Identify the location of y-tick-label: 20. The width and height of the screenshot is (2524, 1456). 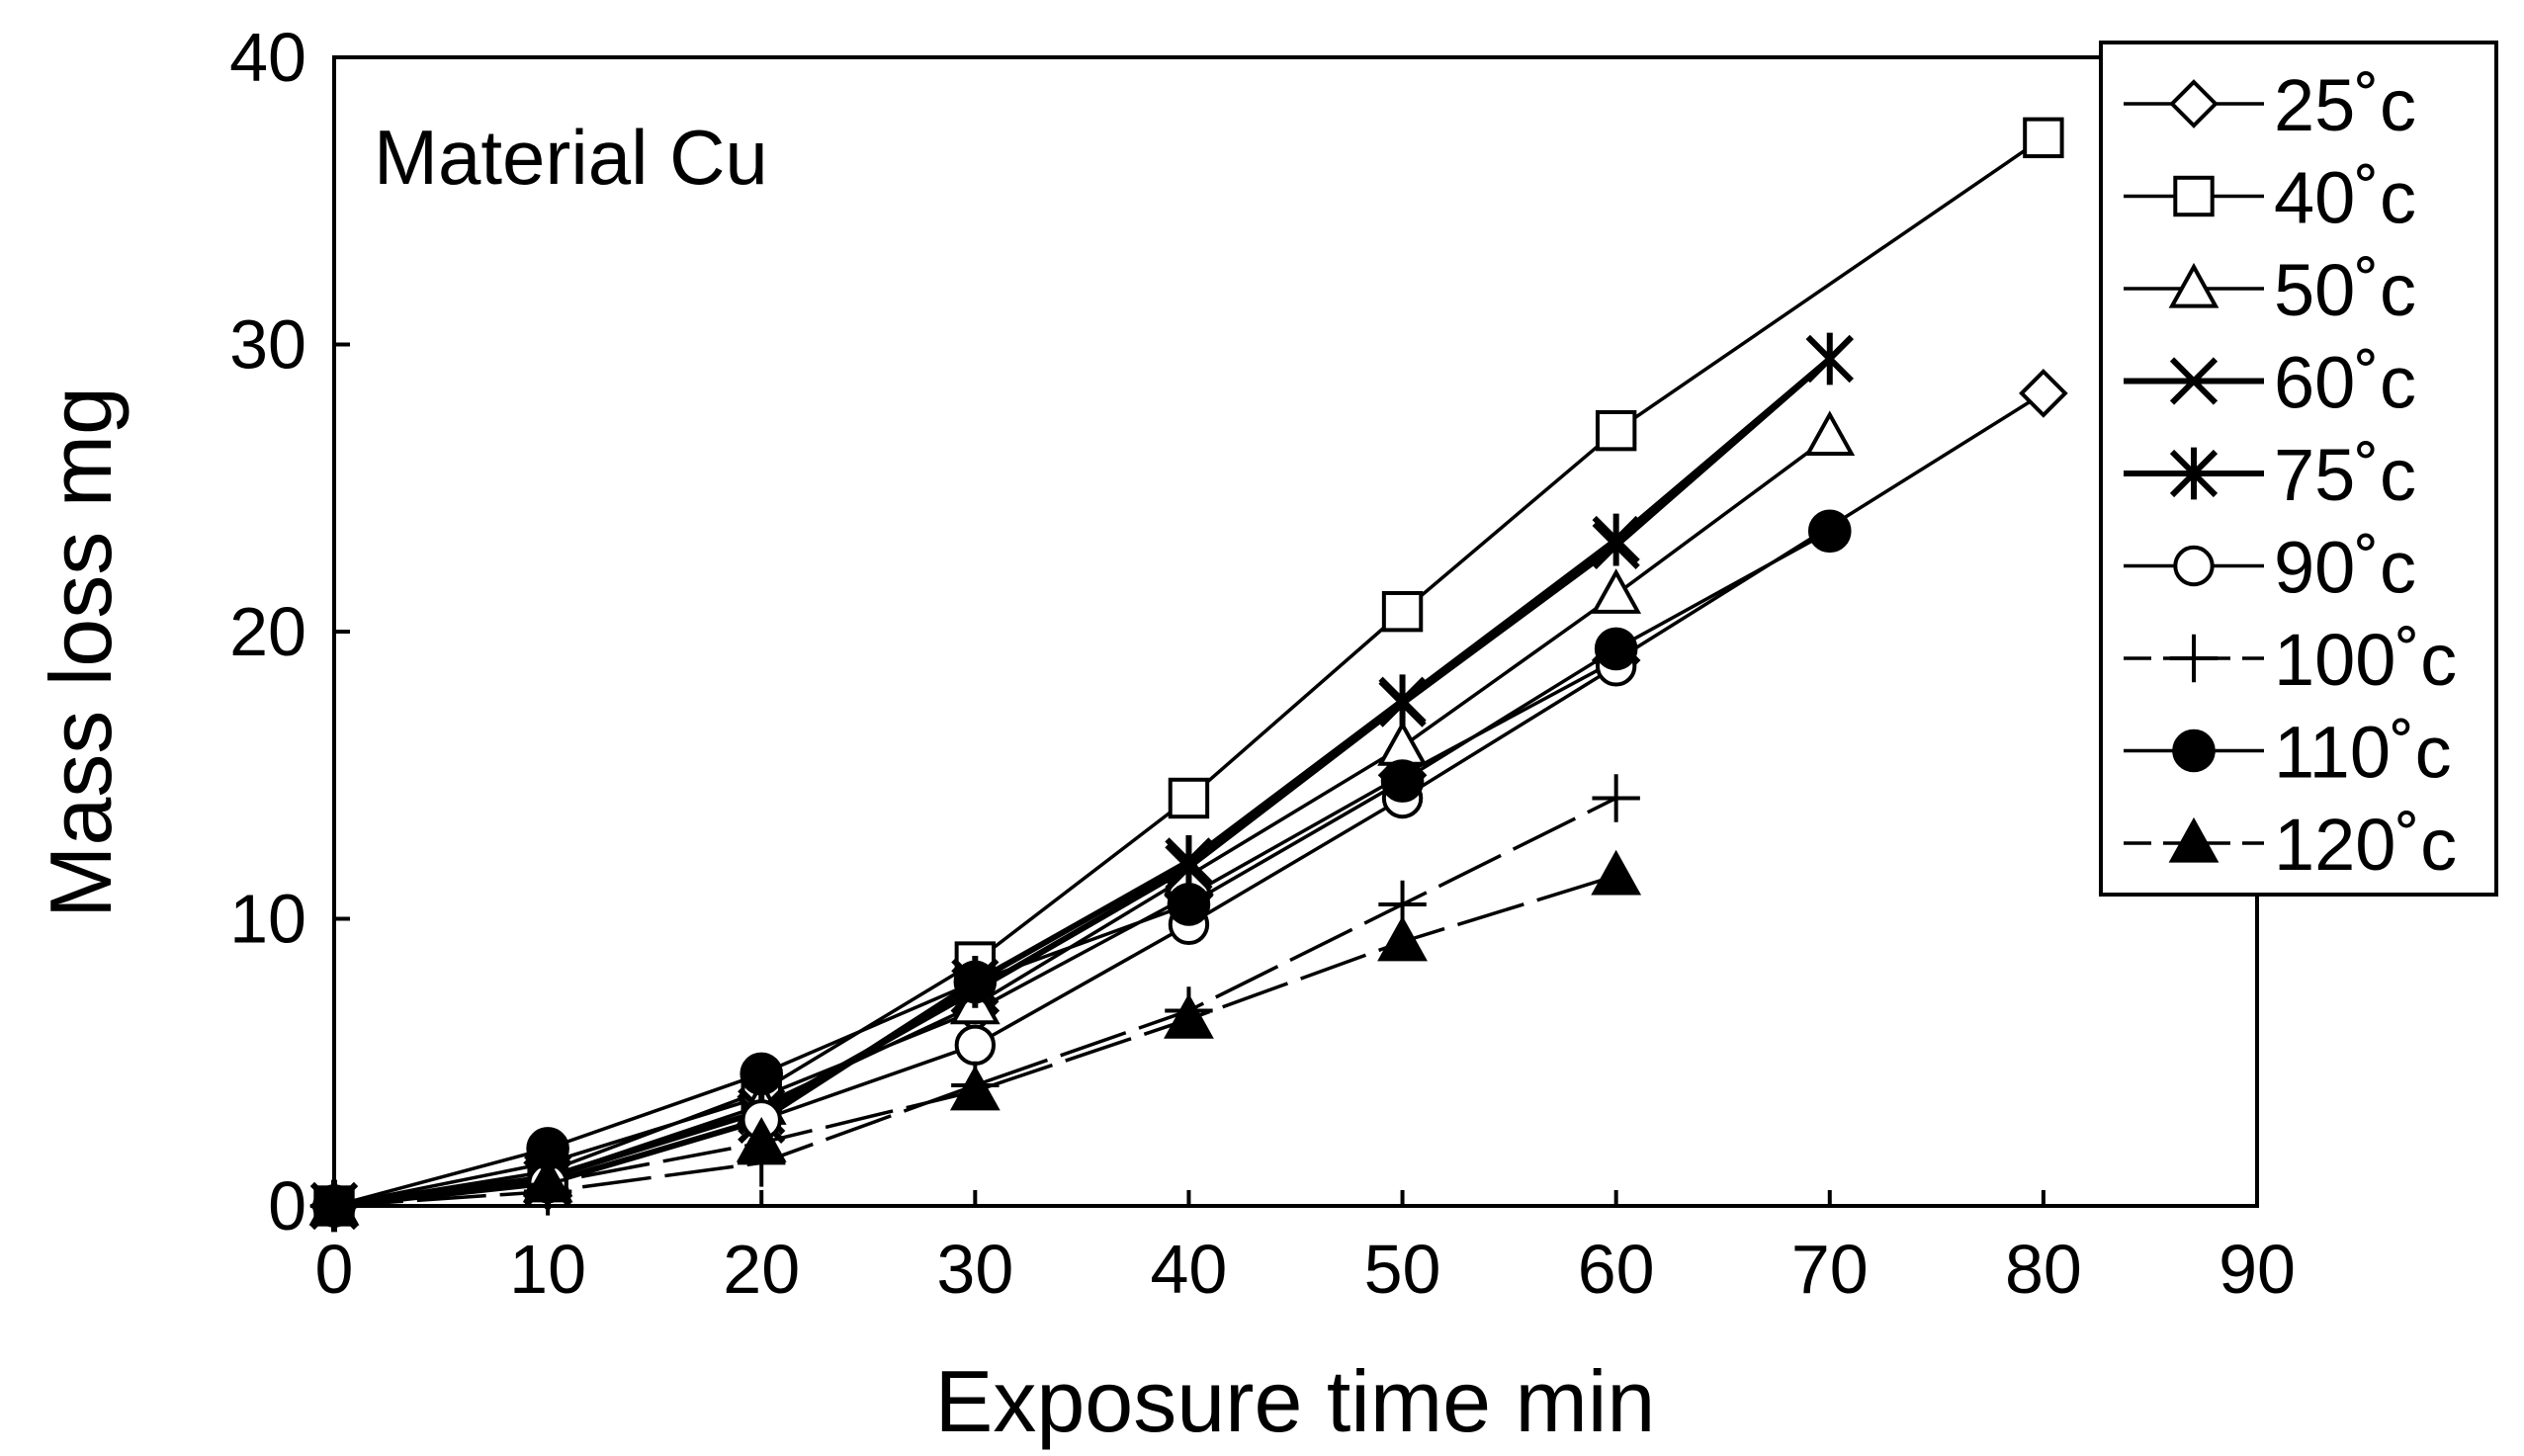
(267, 631).